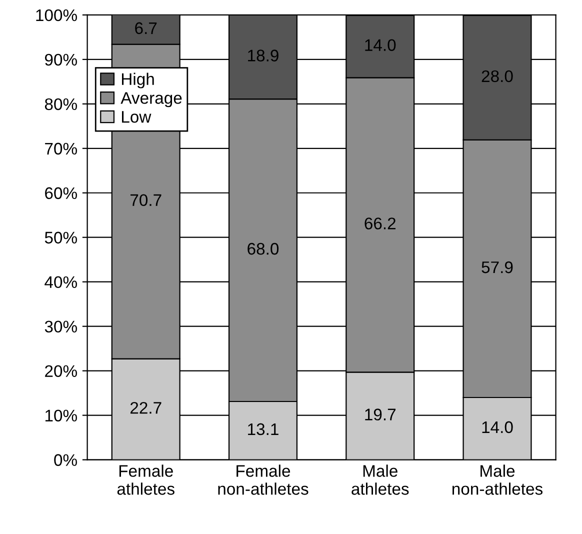  I want to click on y-tick-label: 70%, so click(61, 148).